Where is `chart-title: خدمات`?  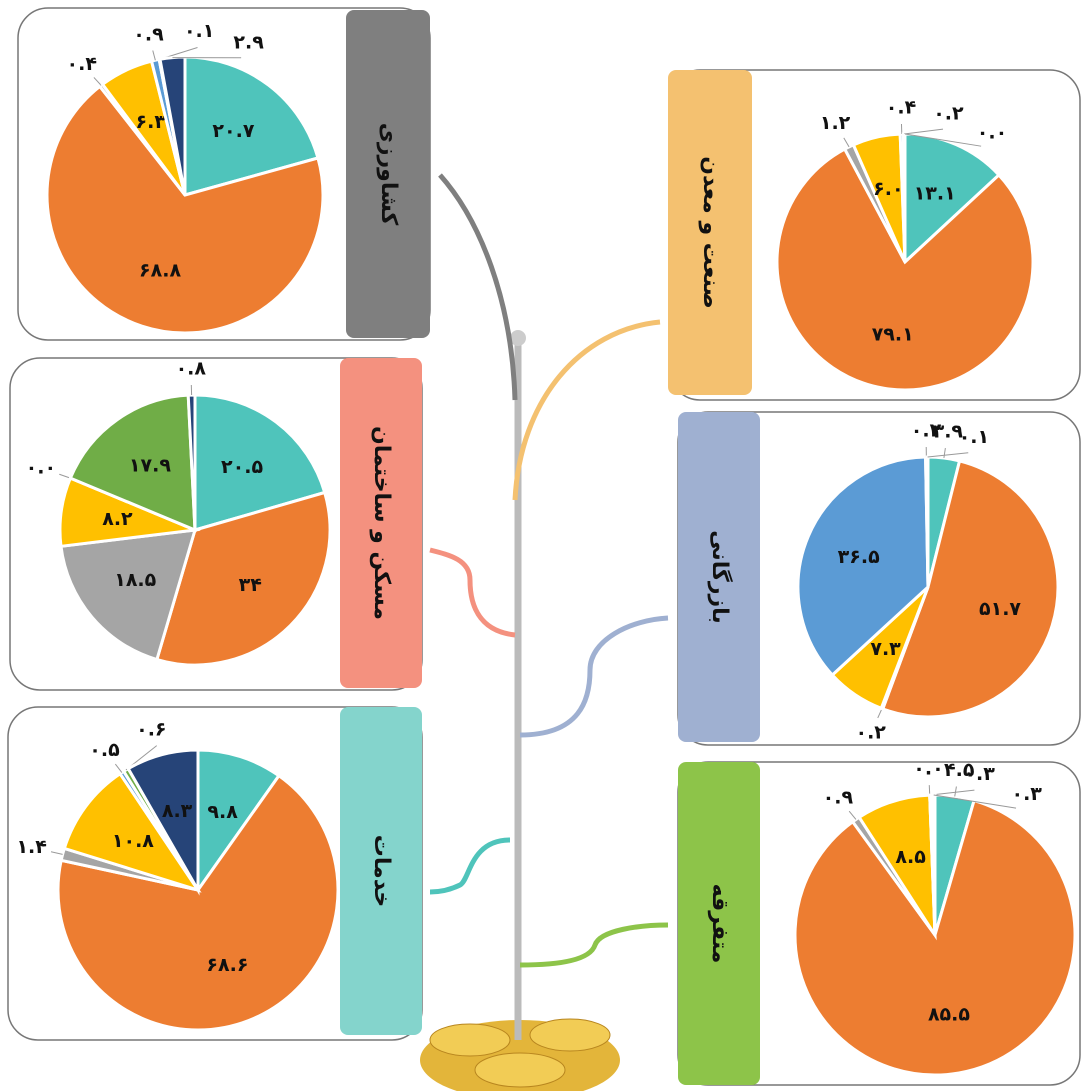 chart-title: خدمات is located at coordinates (381, 871).